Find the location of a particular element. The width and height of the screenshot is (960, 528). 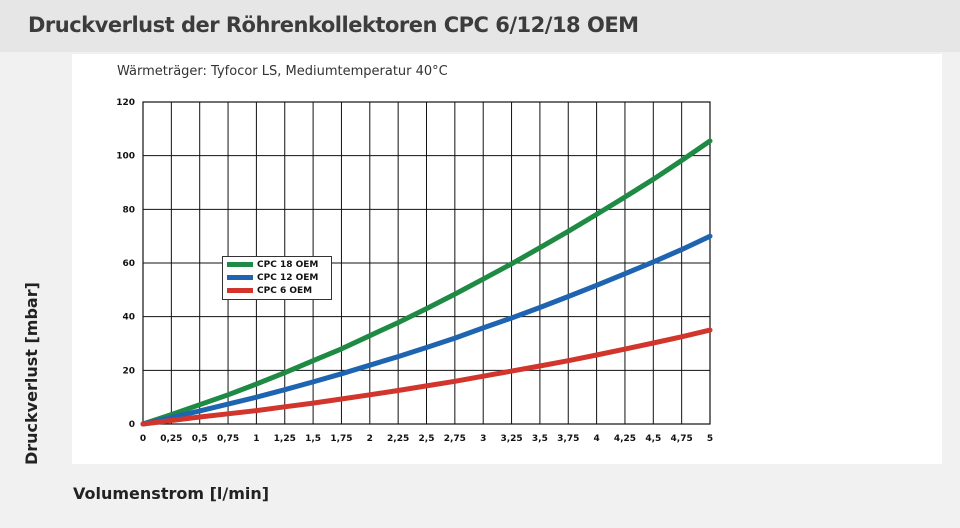

x-tick-label: 0,5 is located at coordinates (200, 439).